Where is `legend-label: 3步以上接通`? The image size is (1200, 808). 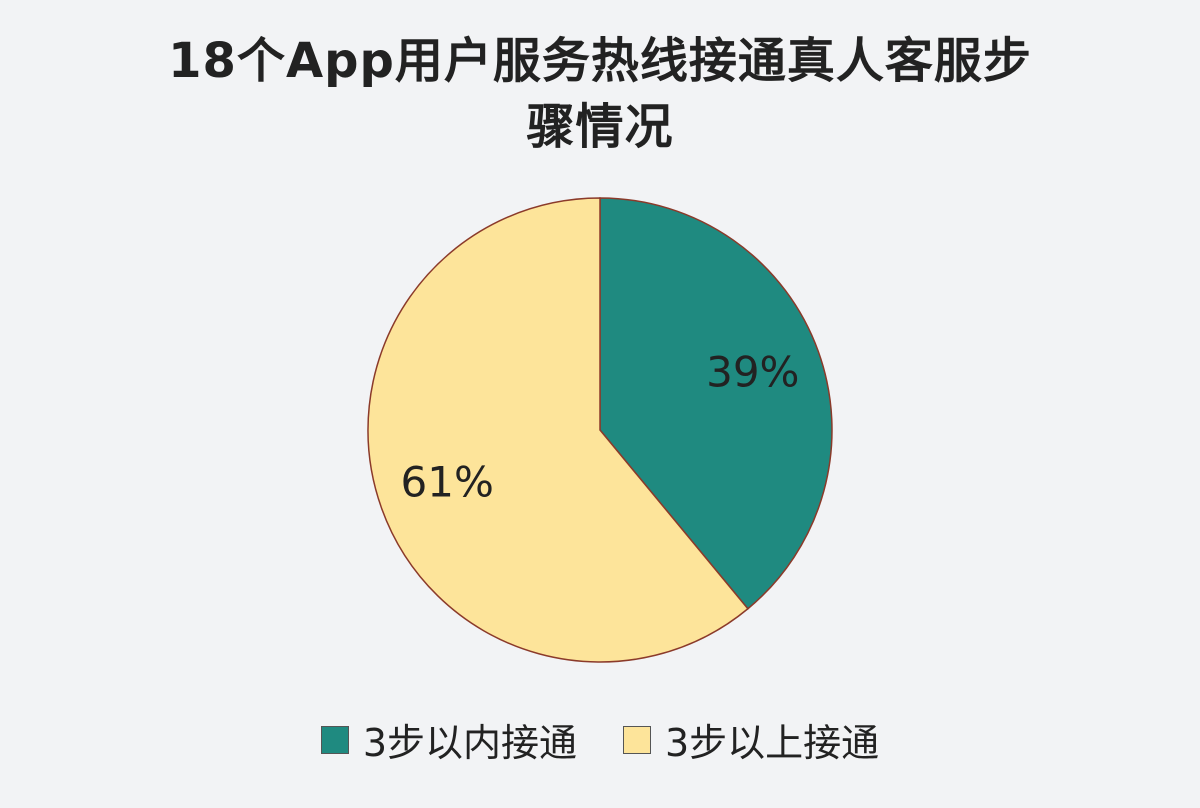 legend-label: 3步以上接通 is located at coordinates (772, 743).